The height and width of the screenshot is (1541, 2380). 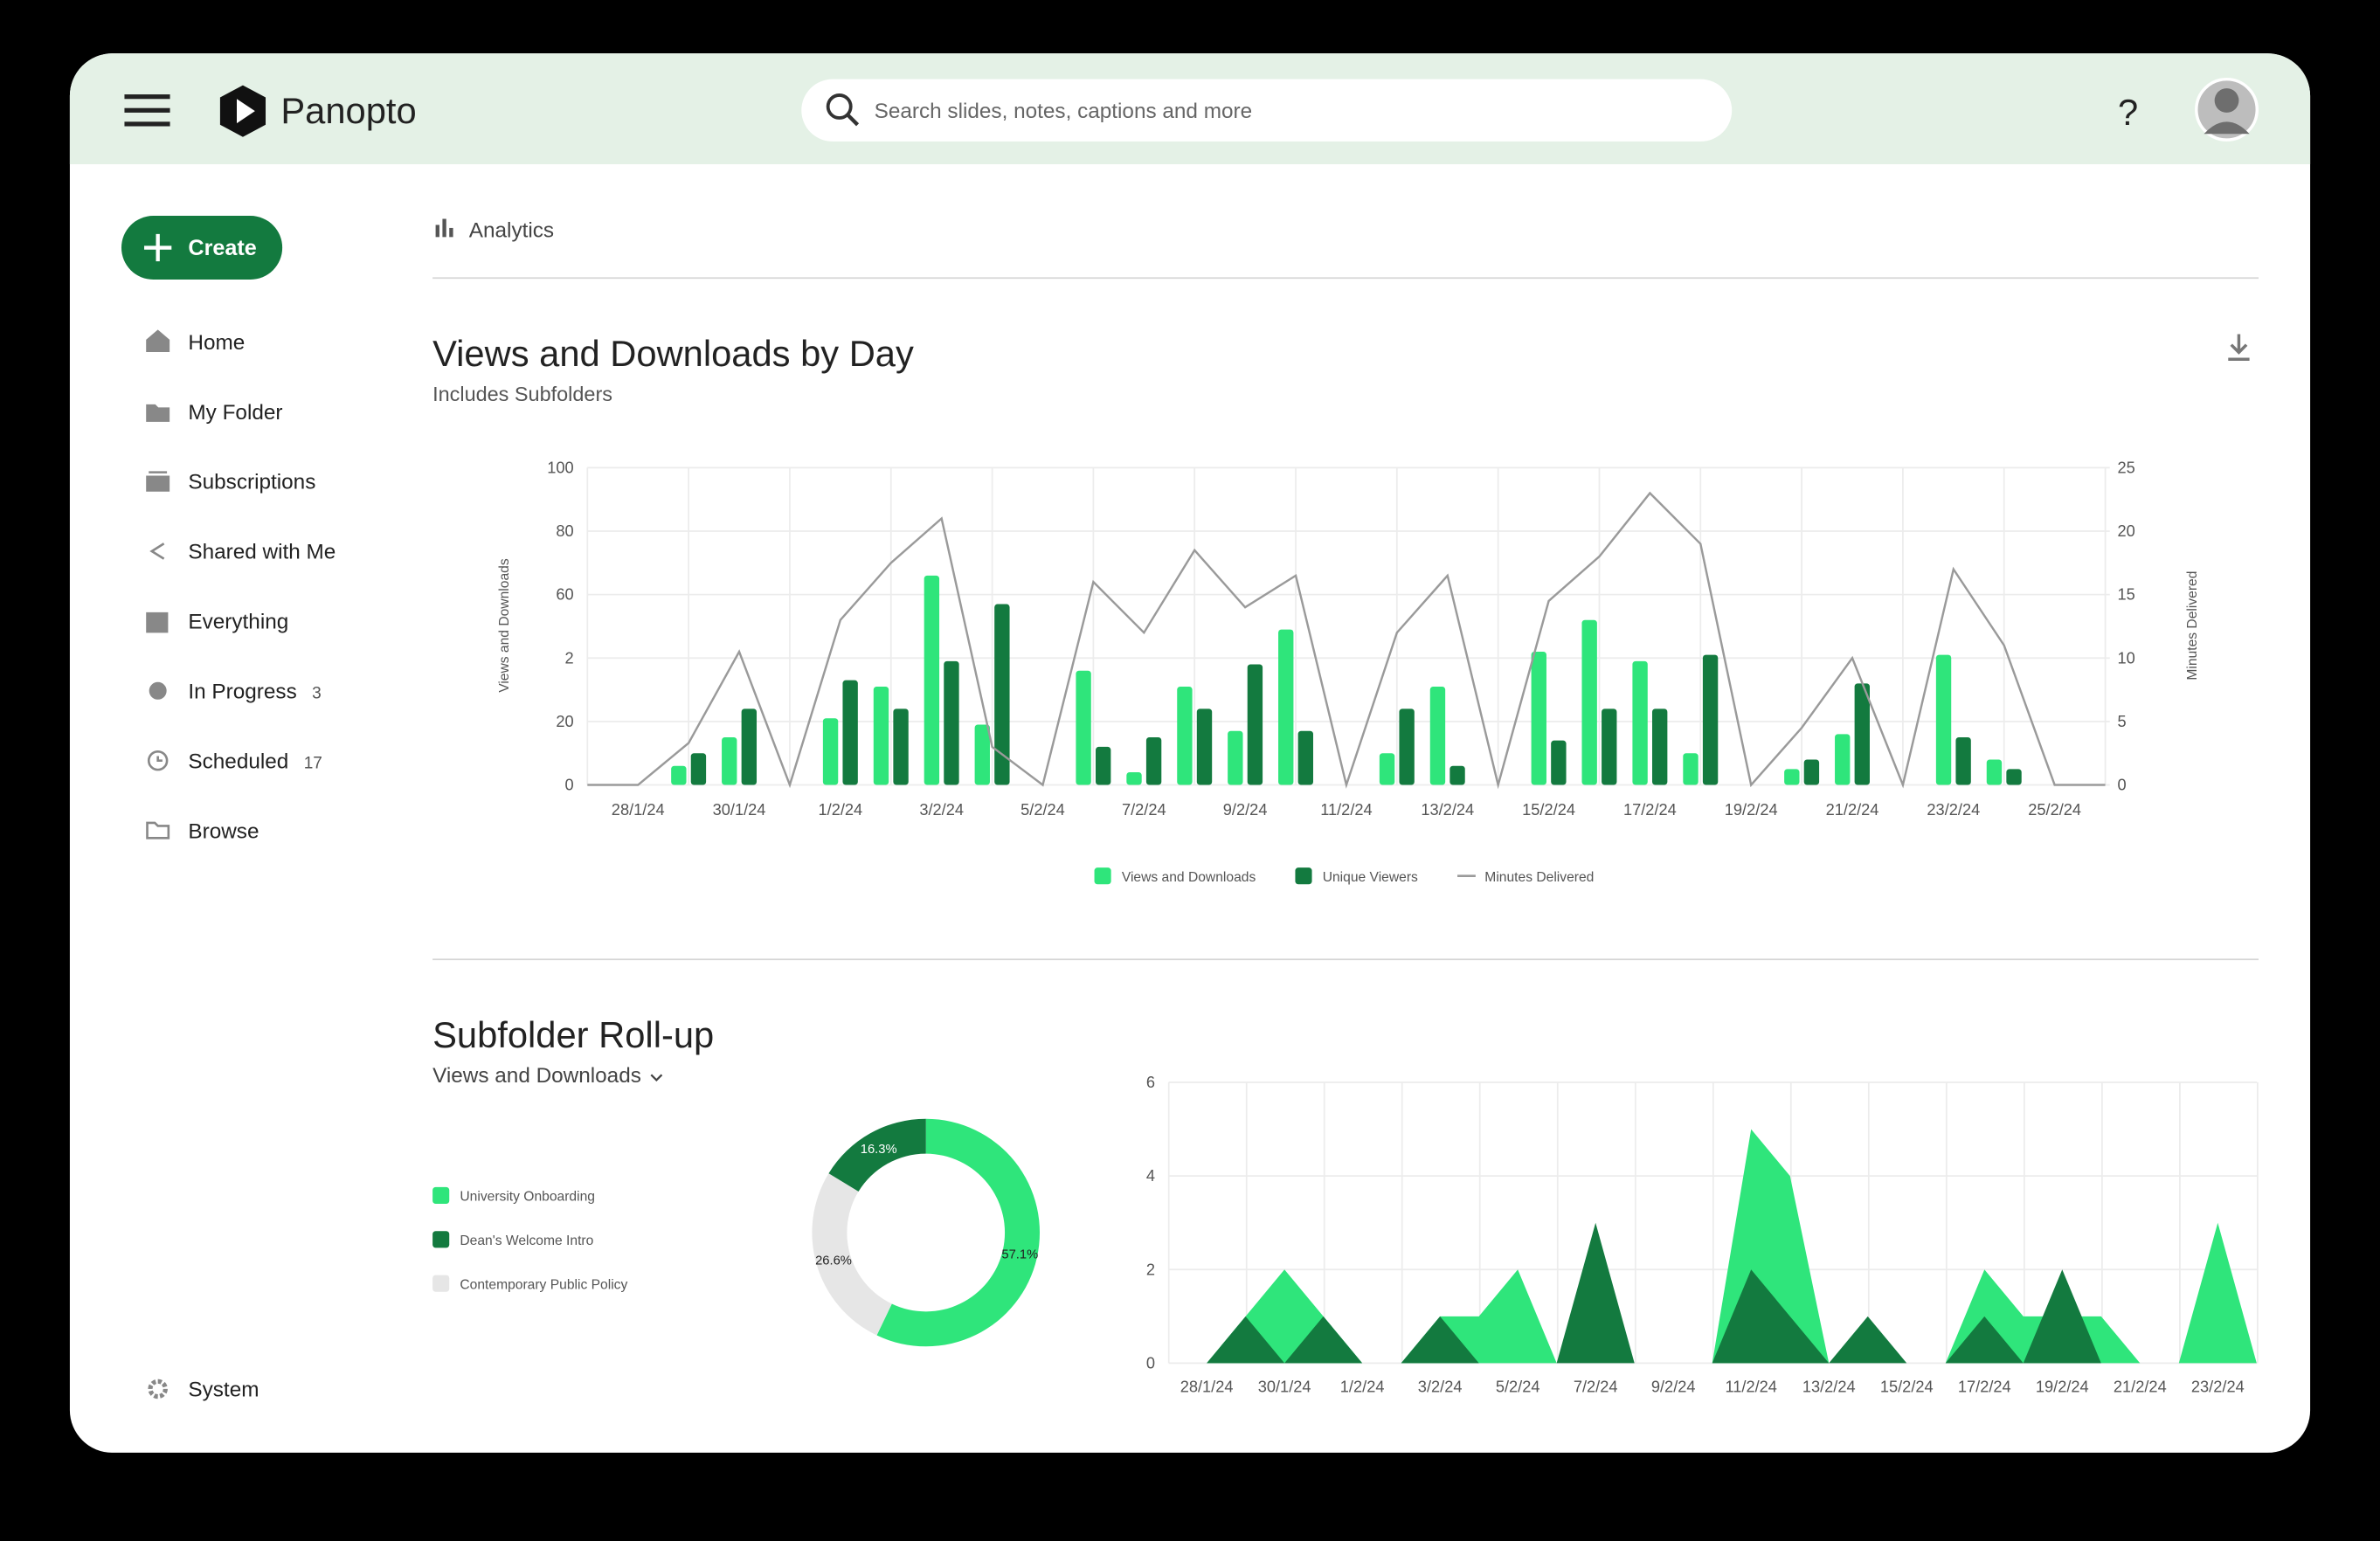 What do you see at coordinates (833, 1261) in the screenshot?
I see `slice-label: 26.6%` at bounding box center [833, 1261].